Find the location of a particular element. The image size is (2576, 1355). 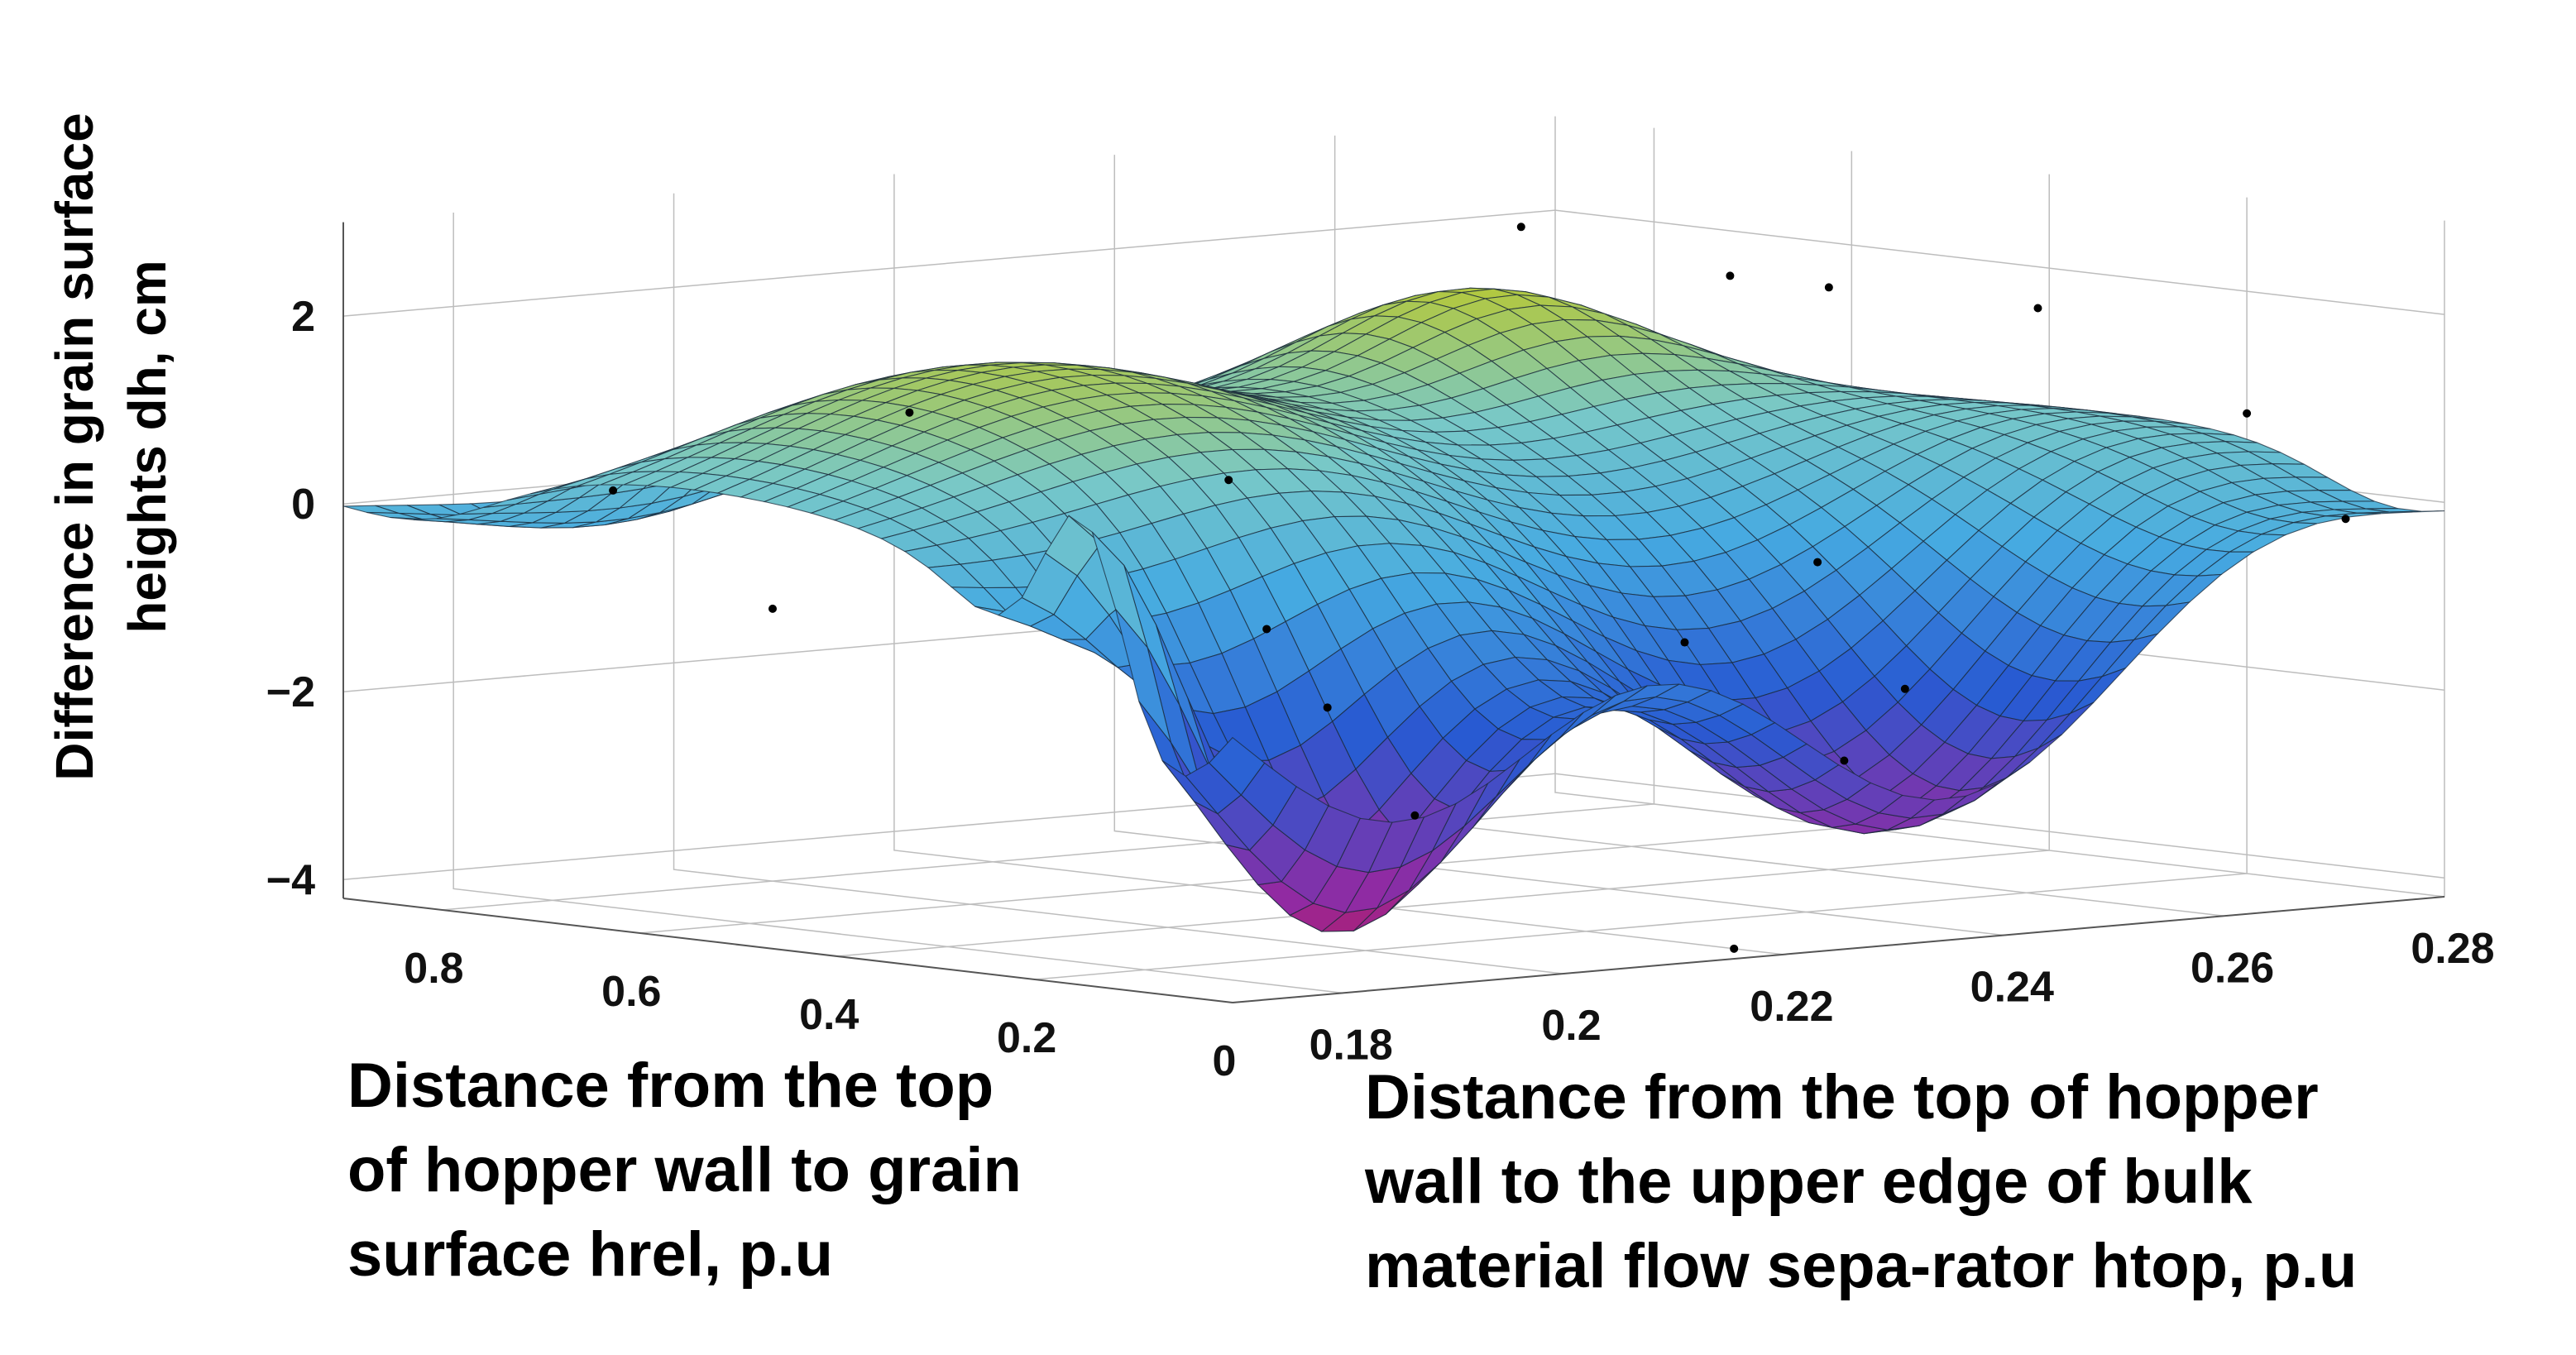

y-axis-label-line-2: wall to the upper edge of bulk is located at coordinates (1809, 1182).